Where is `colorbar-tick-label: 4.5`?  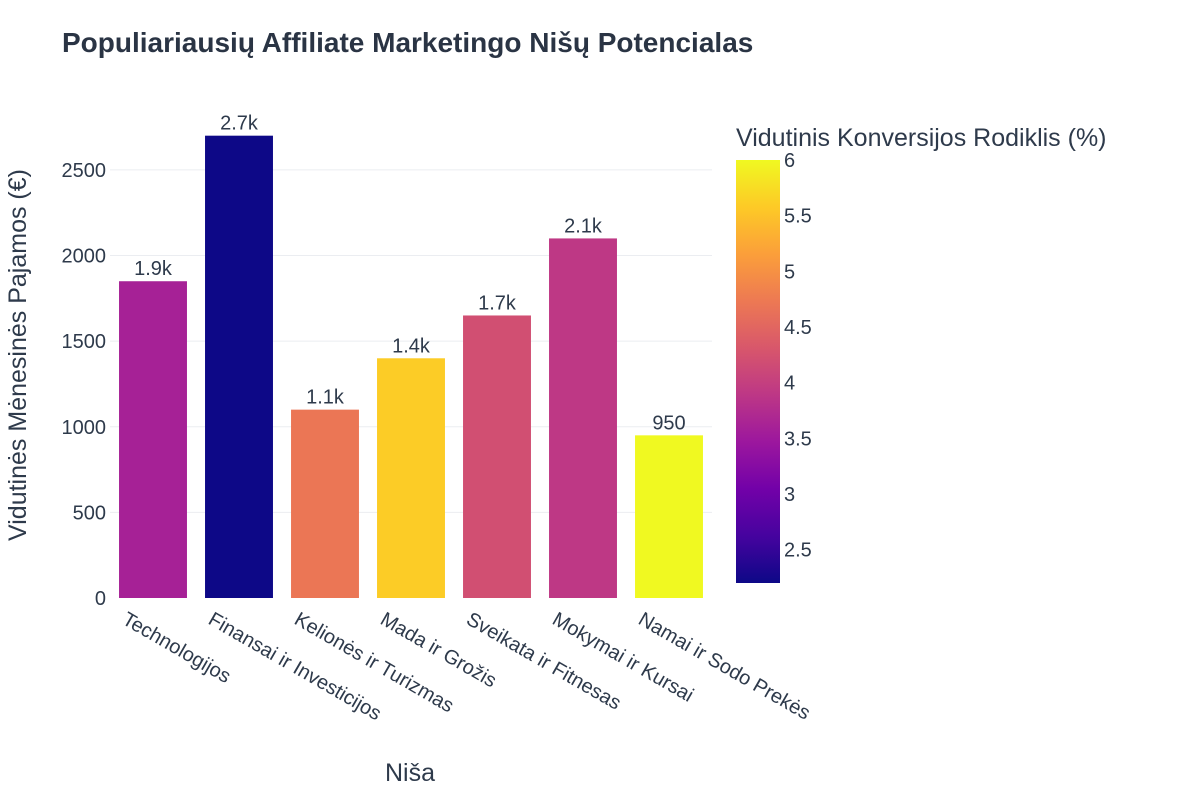
colorbar-tick-label: 4.5 is located at coordinates (798, 328).